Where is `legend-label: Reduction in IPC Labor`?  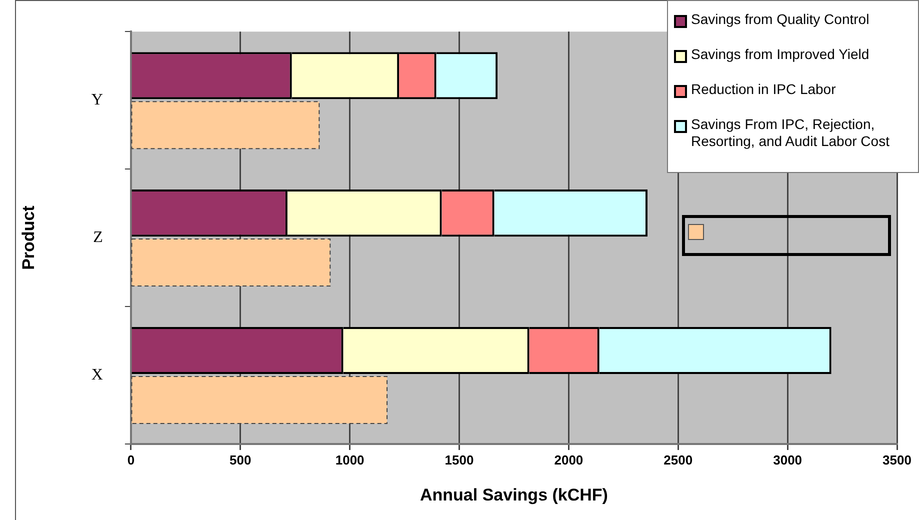
legend-label: Reduction in IPC Labor is located at coordinates (763, 89).